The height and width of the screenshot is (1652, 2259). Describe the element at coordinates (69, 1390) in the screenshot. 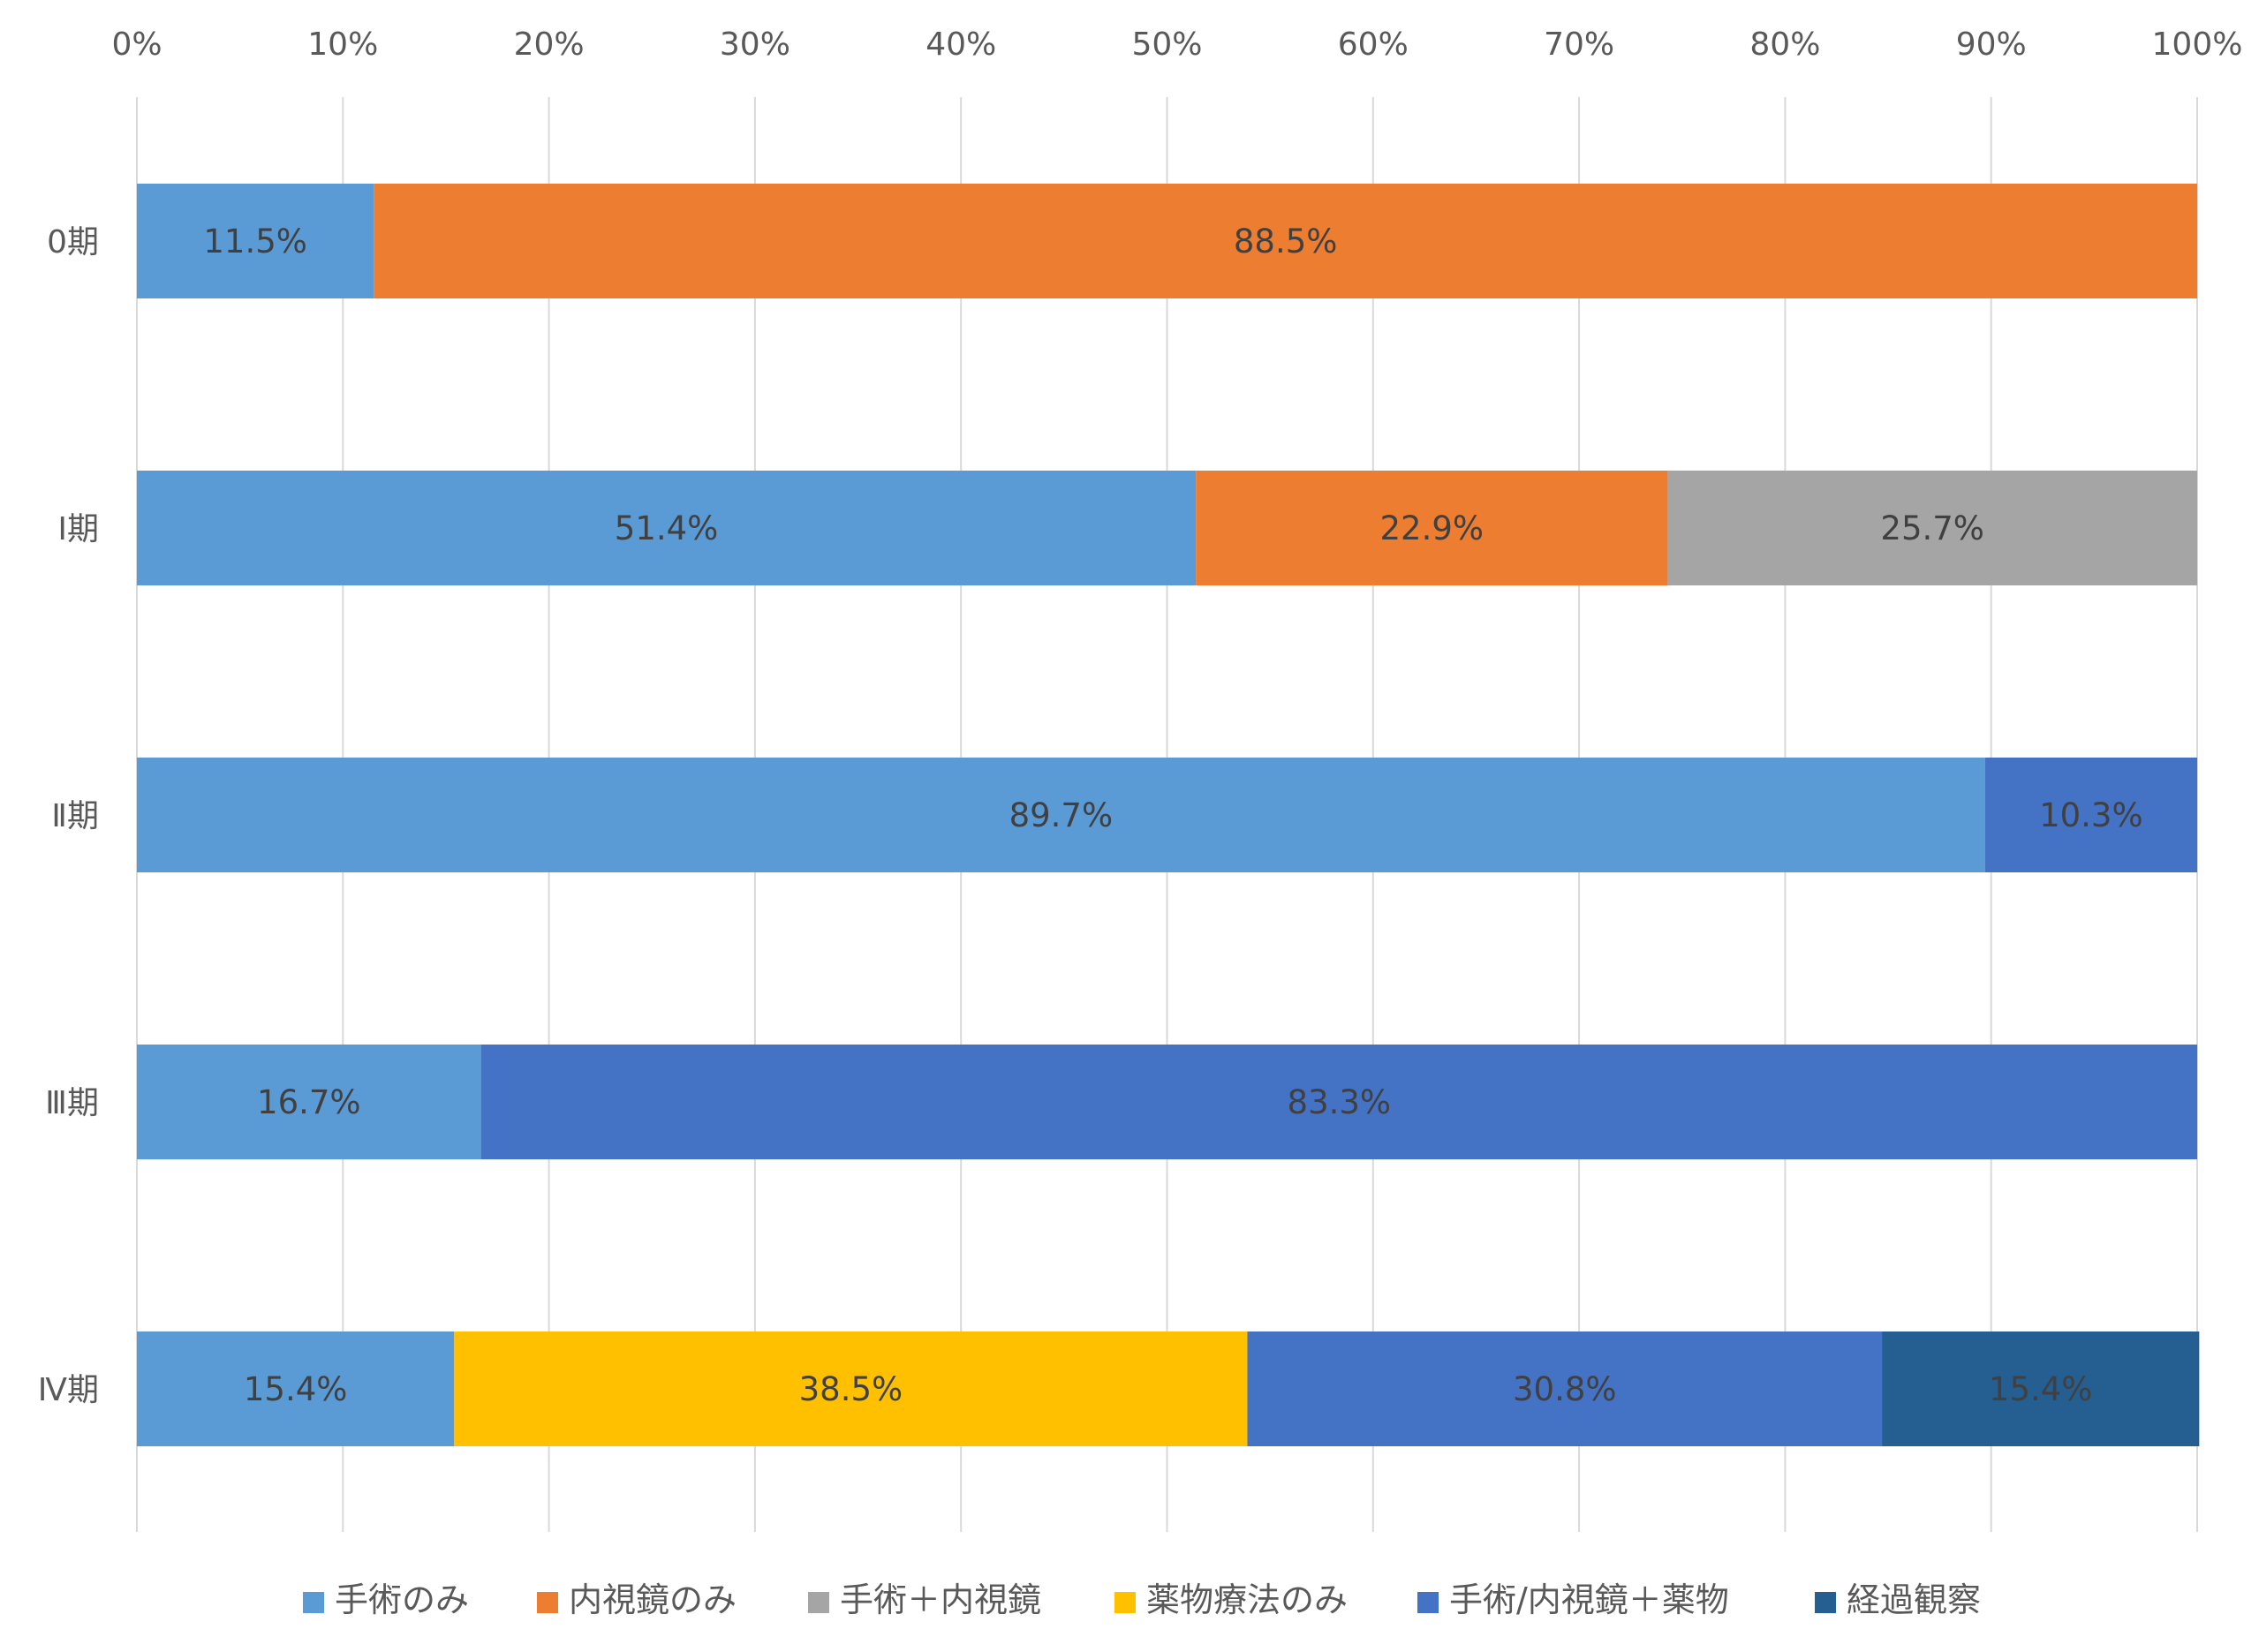

I see `category-label: Ⅳ期` at that location.